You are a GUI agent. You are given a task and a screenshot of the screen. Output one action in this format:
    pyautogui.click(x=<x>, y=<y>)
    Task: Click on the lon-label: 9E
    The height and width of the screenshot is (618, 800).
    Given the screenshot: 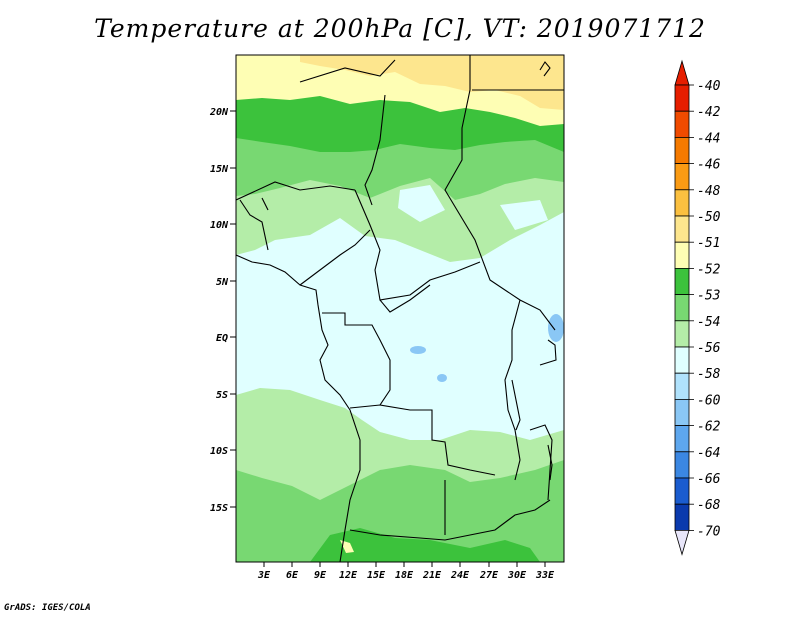 What is the action you would take?
    pyautogui.click(x=320, y=575)
    